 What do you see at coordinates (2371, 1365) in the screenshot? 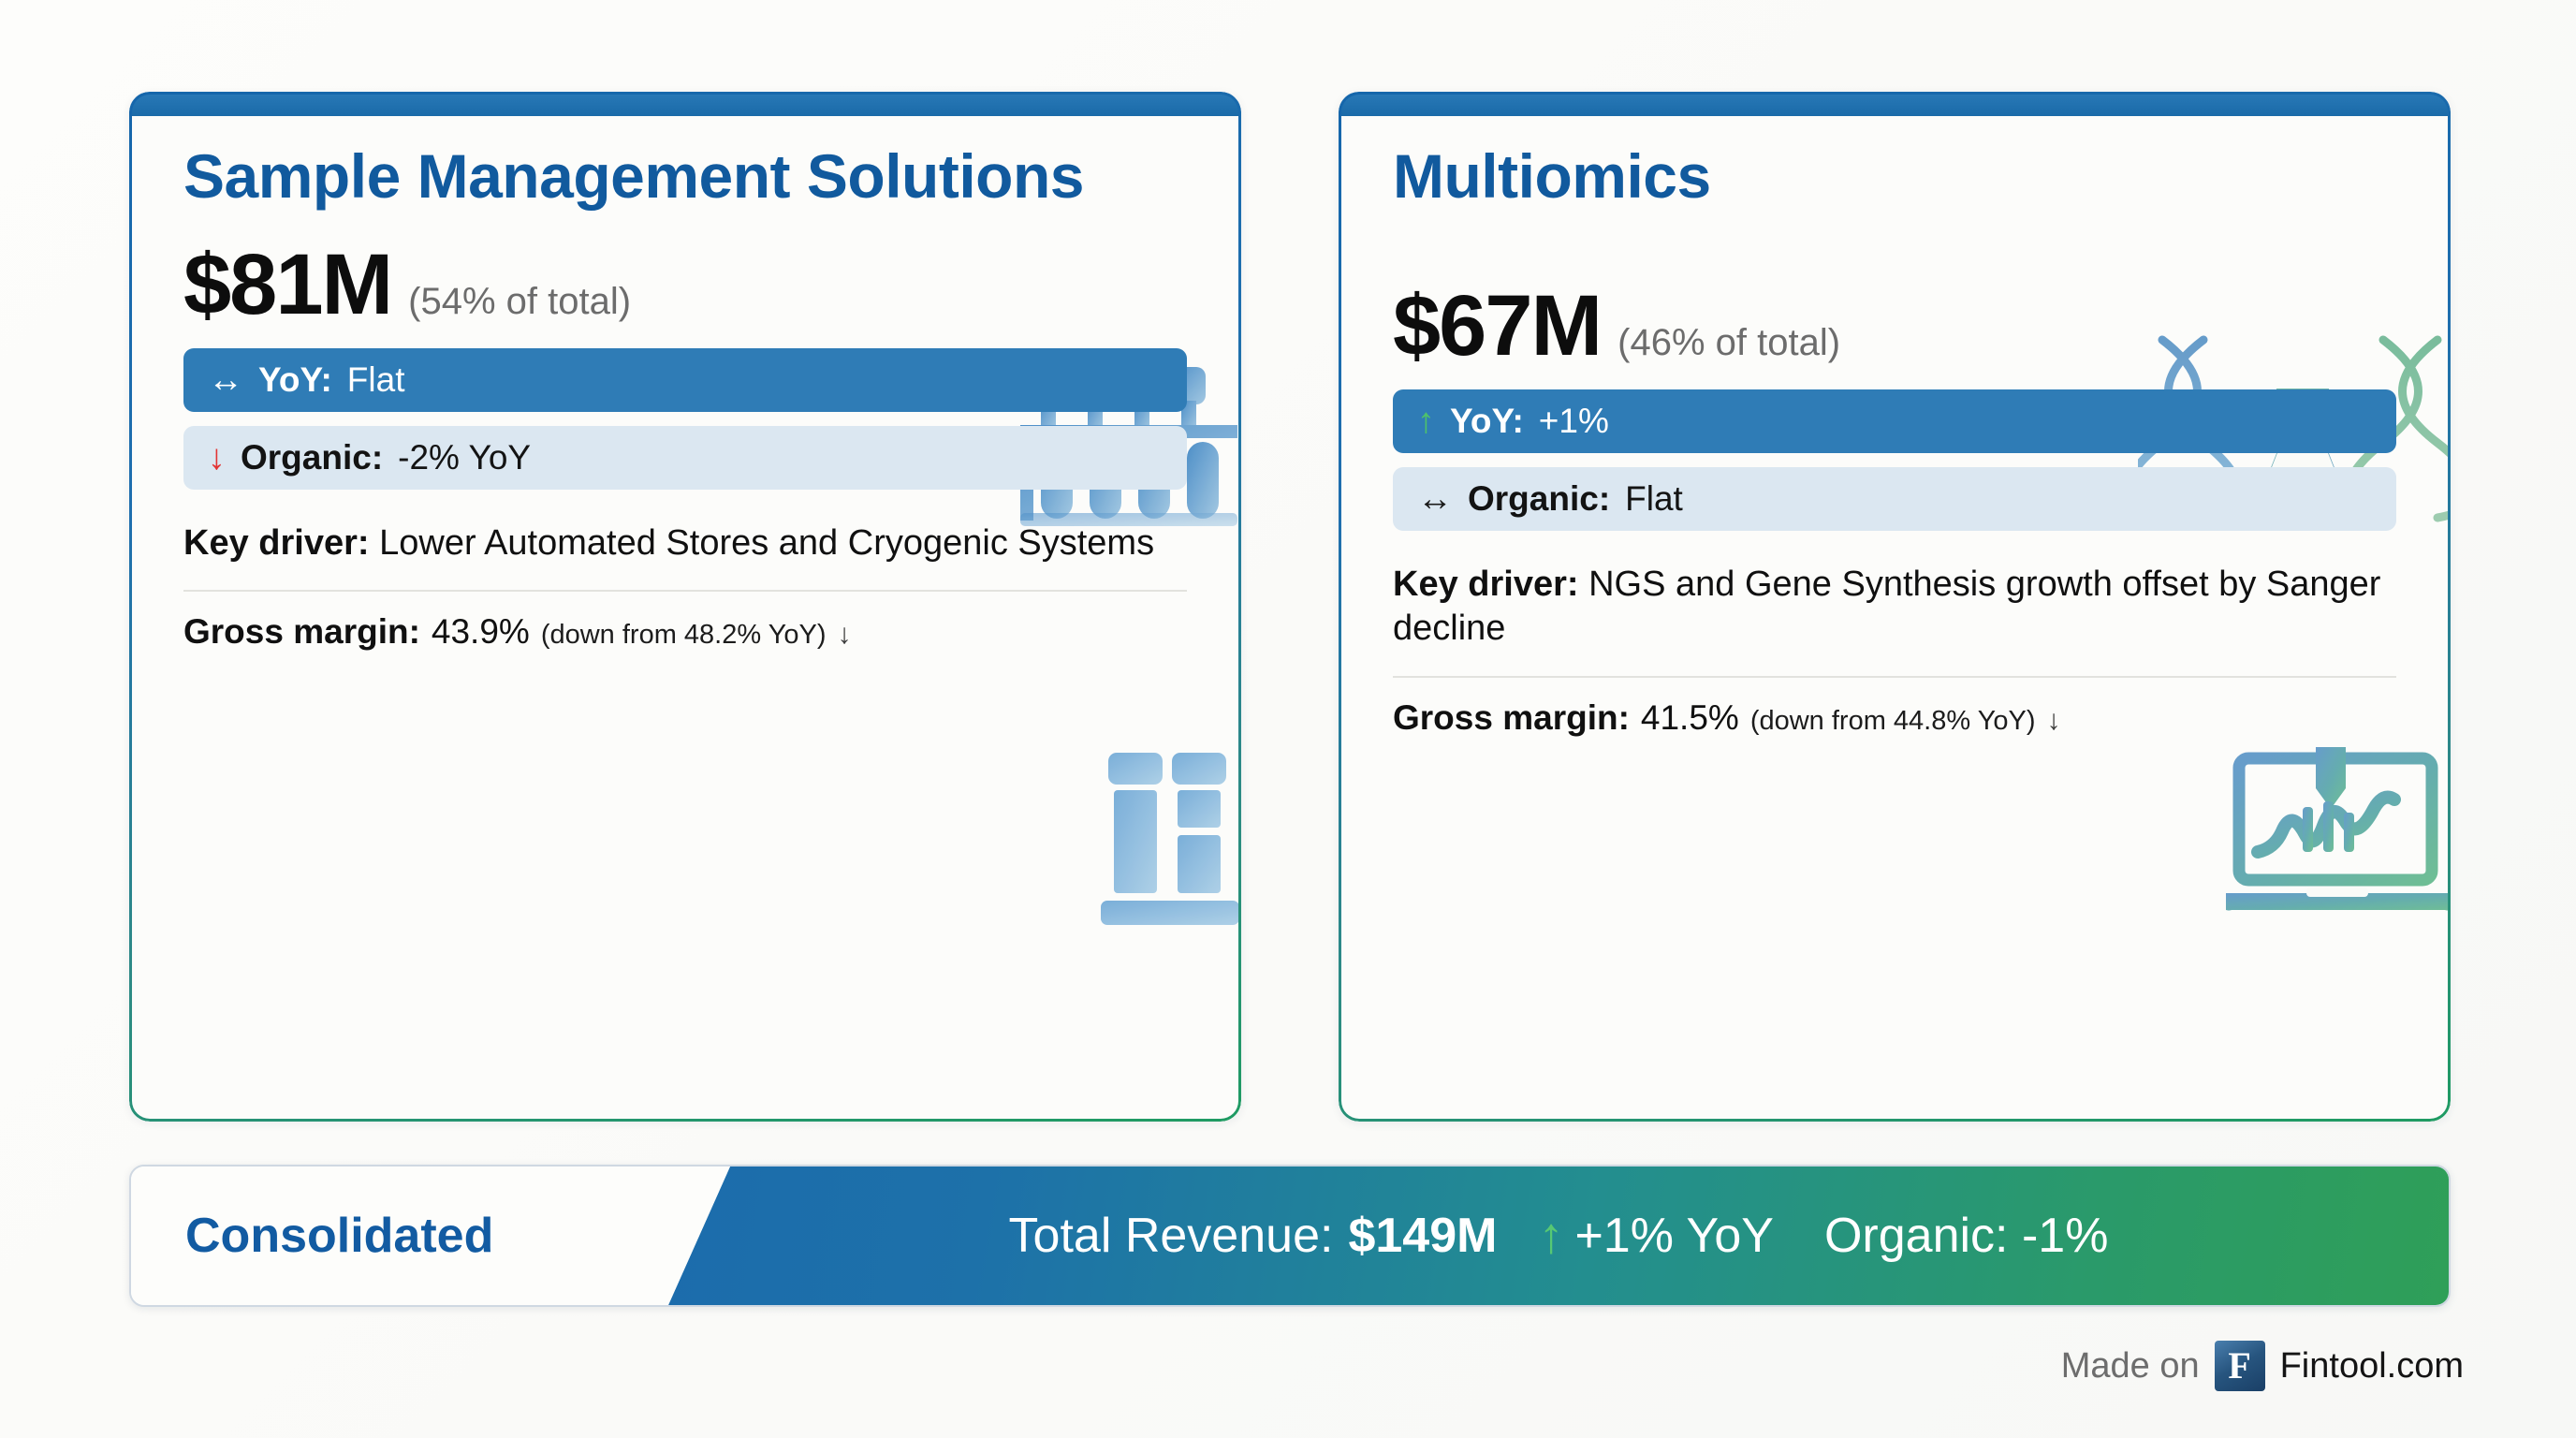
I see `brand-name: Fintool.com` at bounding box center [2371, 1365].